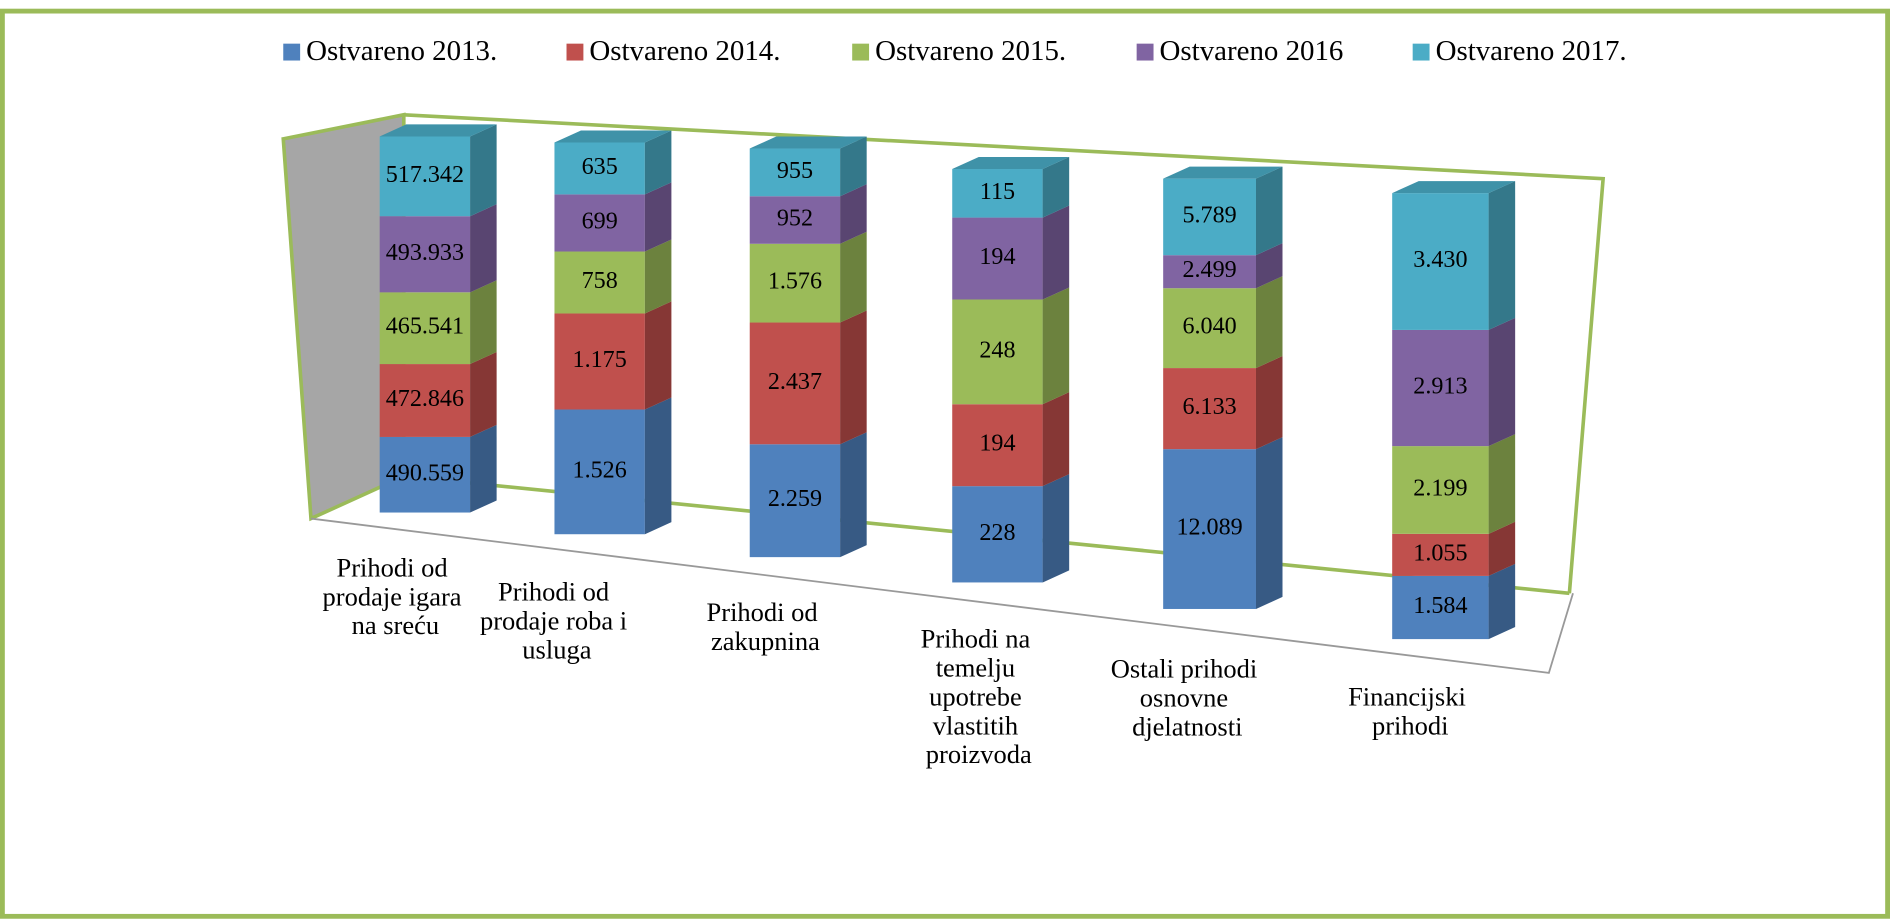  I want to click on data-label: 2.499, so click(1209, 270).